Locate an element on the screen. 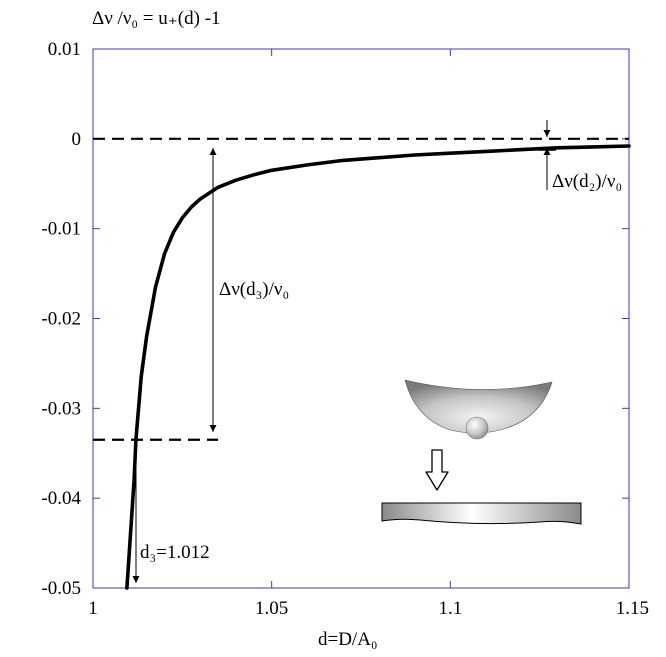  x-tick-labels: 1 1.05 1.1 1.15 is located at coordinates (368, 608).